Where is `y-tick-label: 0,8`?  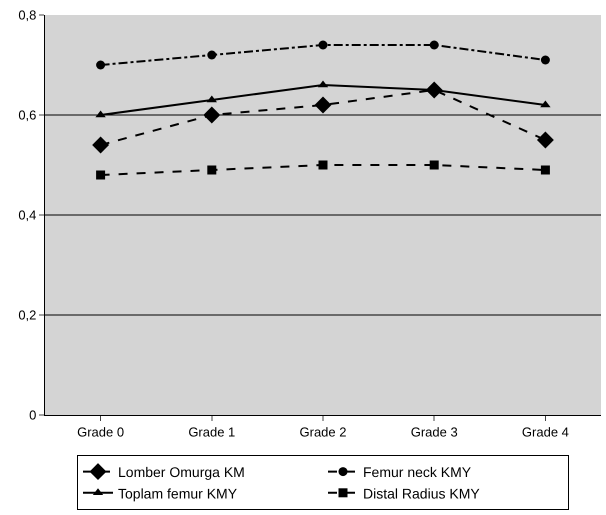 y-tick-label: 0,8 is located at coordinates (27, 15).